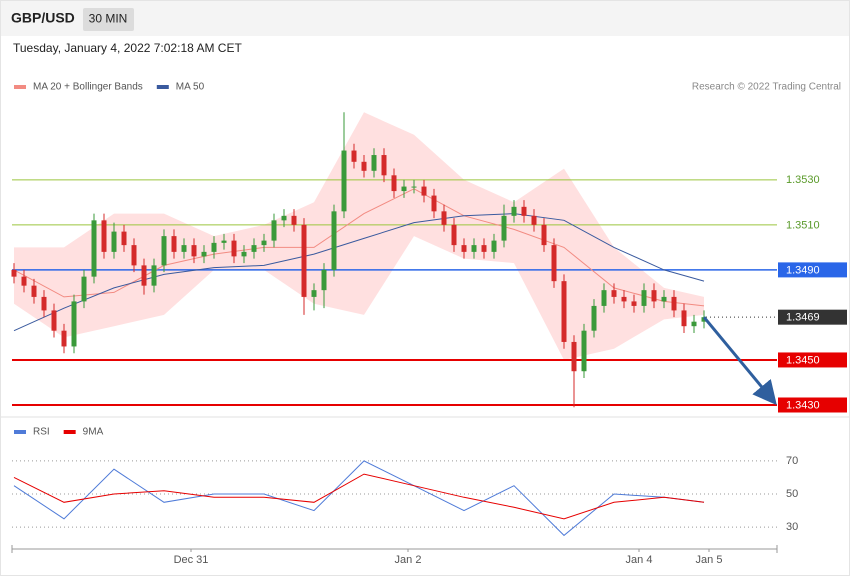 This screenshot has width=850, height=576. Describe the element at coordinates (709, 560) in the screenshot. I see `x-tick-label: Jan 5` at that location.